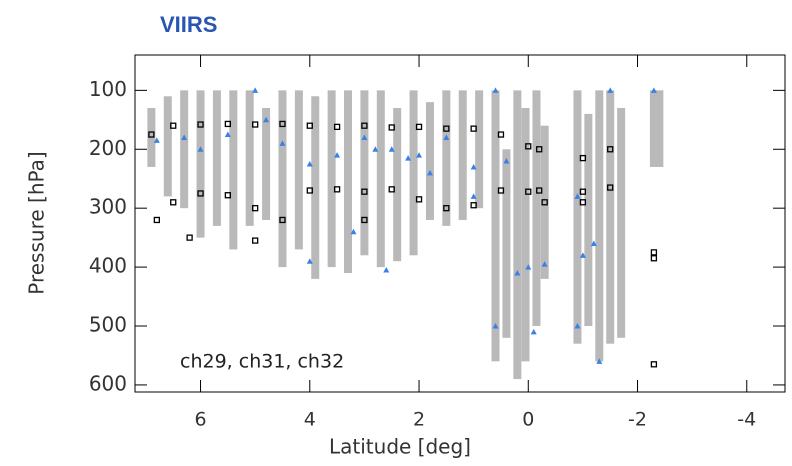 This screenshot has width=792, height=466. What do you see at coordinates (200, 420) in the screenshot?
I see `x-tick-label: 6` at bounding box center [200, 420].